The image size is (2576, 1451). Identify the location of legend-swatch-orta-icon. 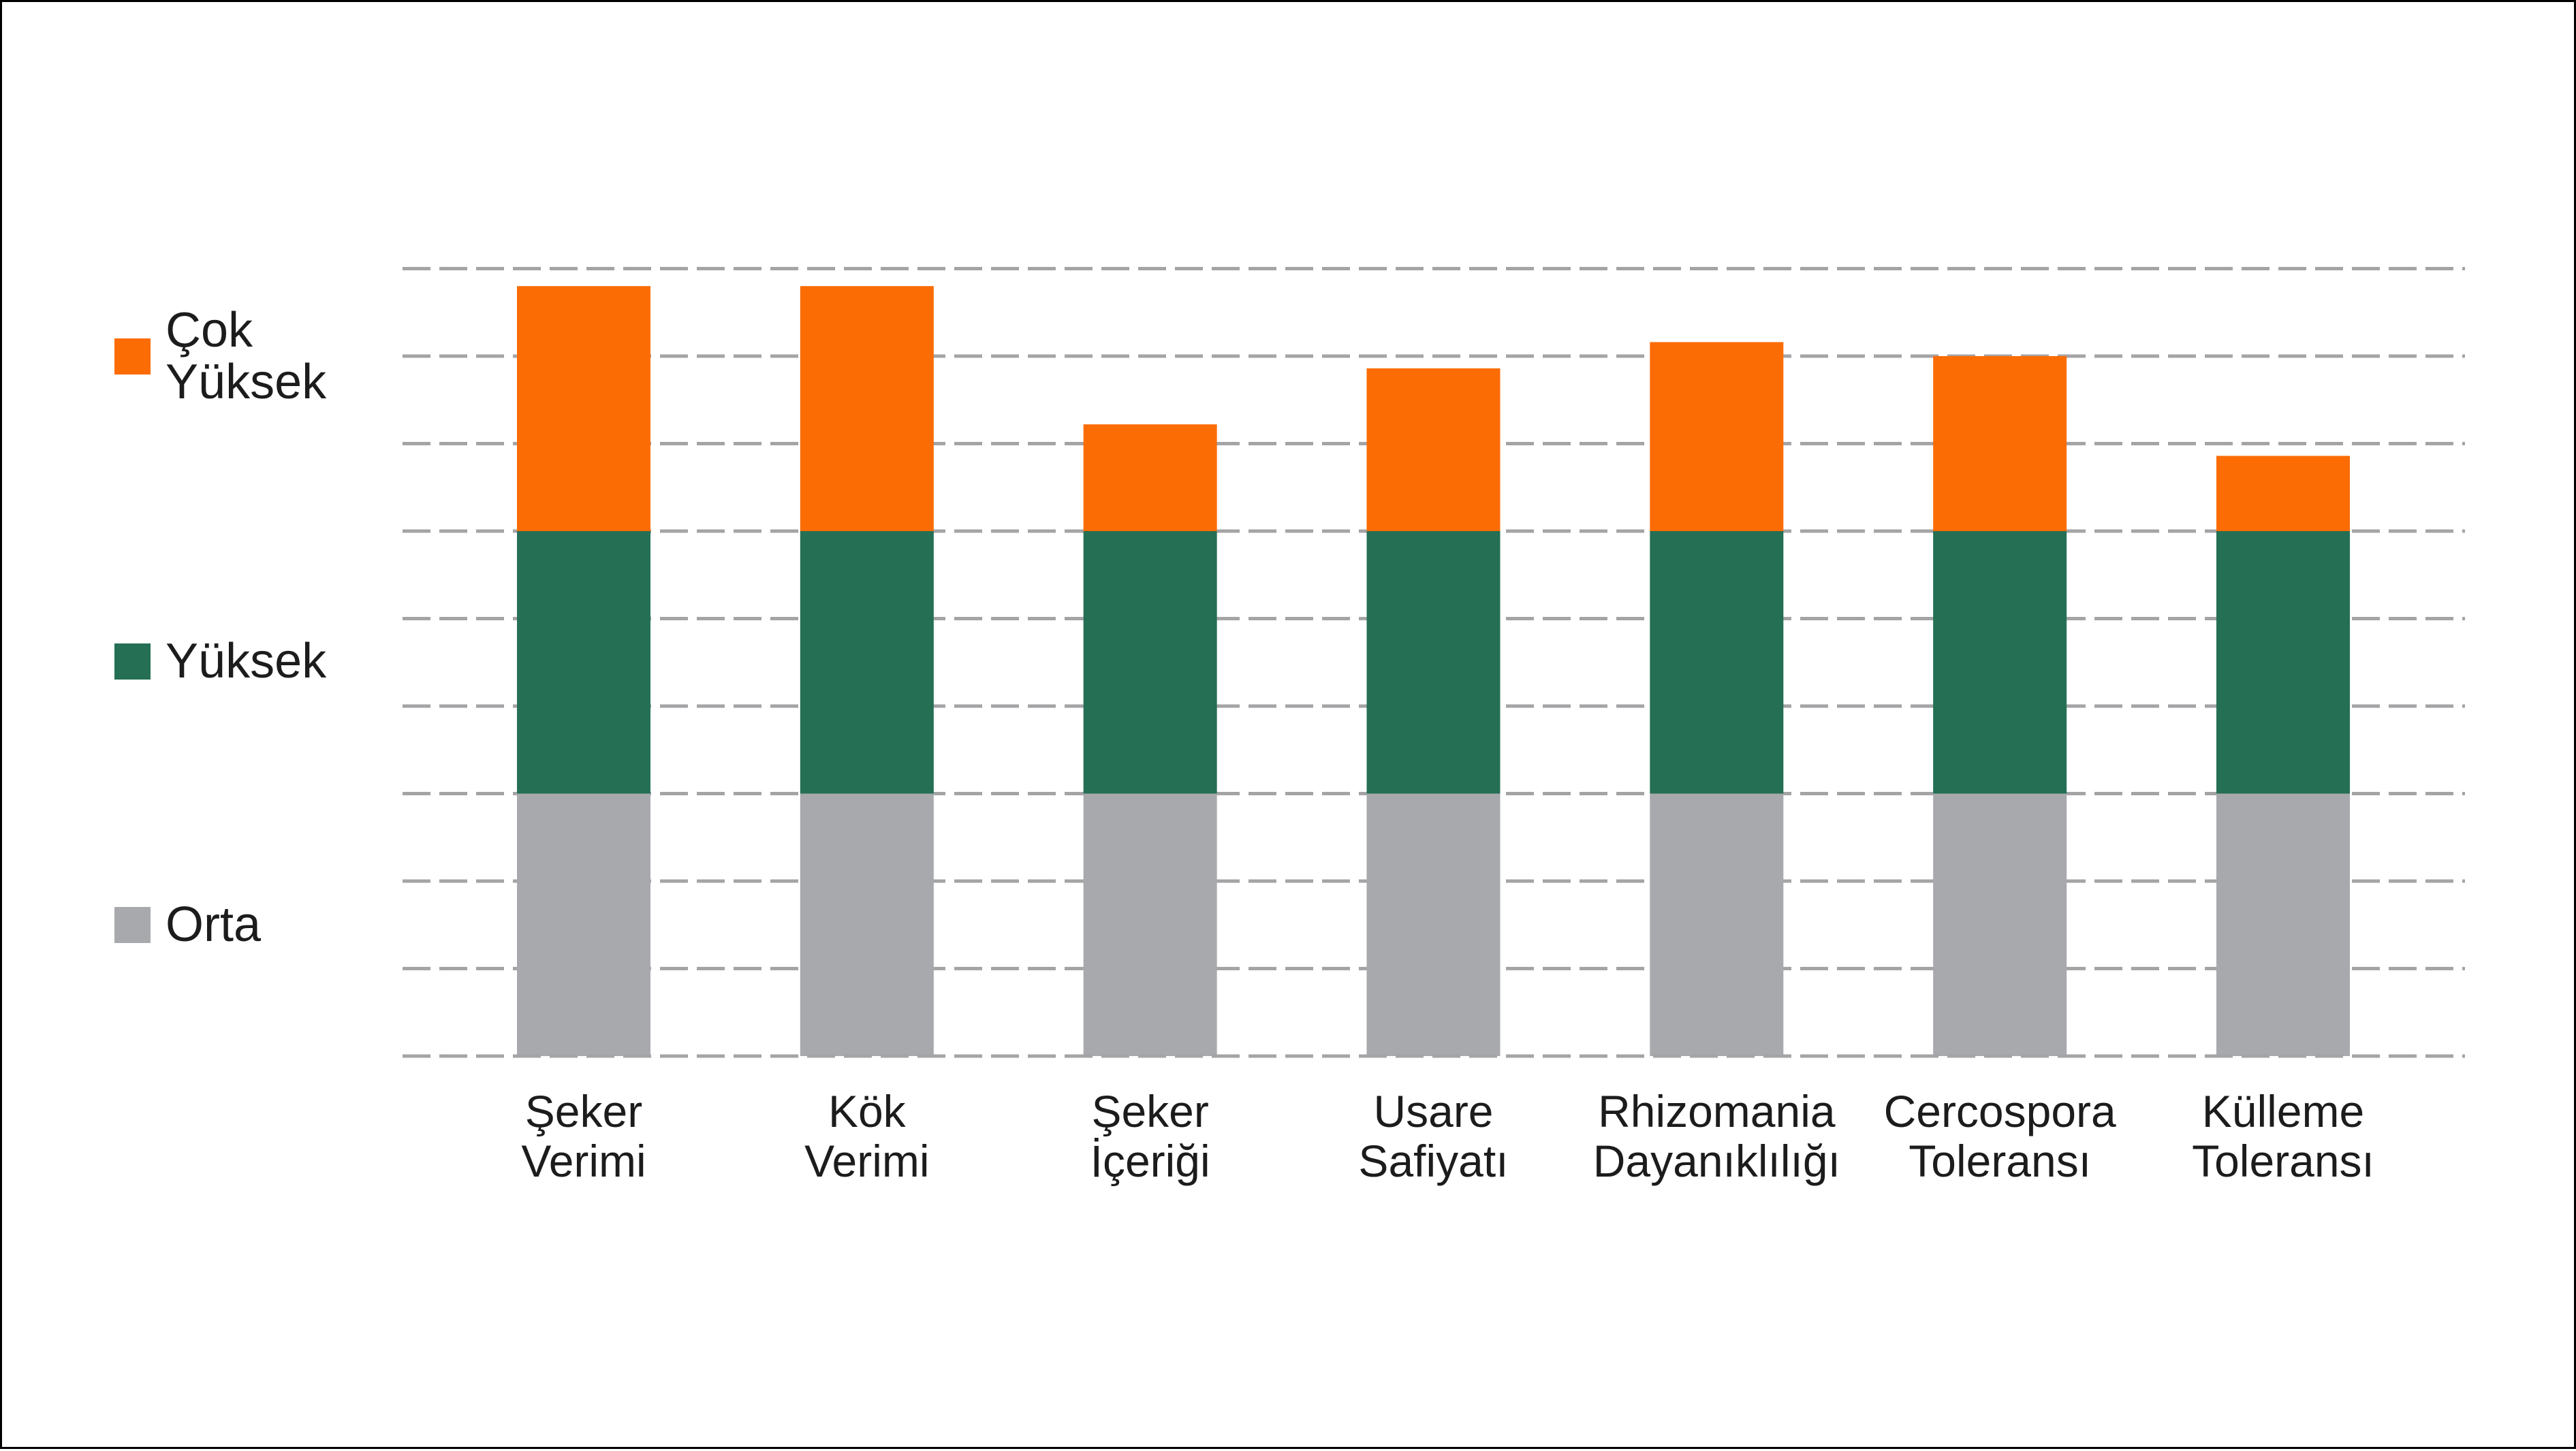
(132, 924).